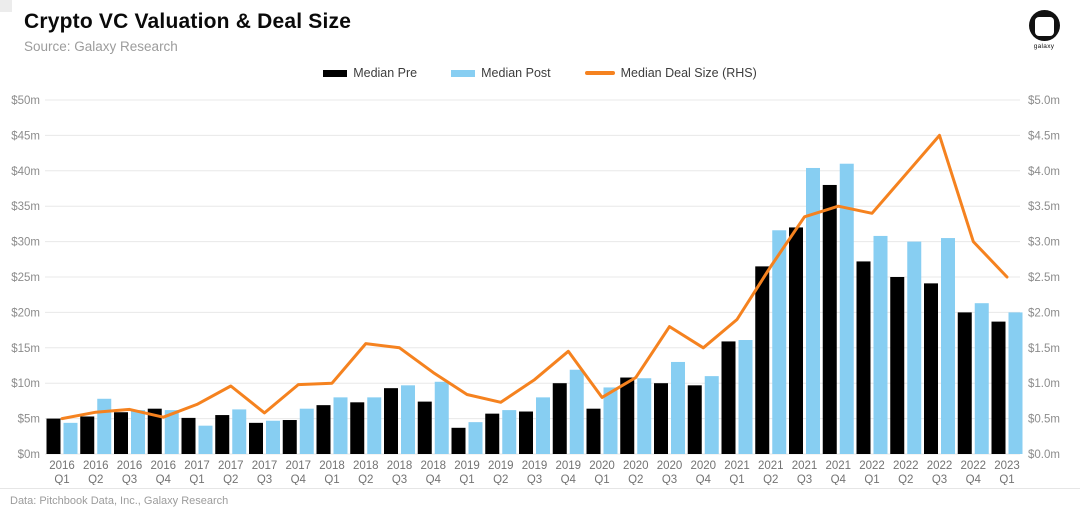 The height and width of the screenshot is (519, 1080). I want to click on legend-item-median-post: Median Post, so click(501, 73).